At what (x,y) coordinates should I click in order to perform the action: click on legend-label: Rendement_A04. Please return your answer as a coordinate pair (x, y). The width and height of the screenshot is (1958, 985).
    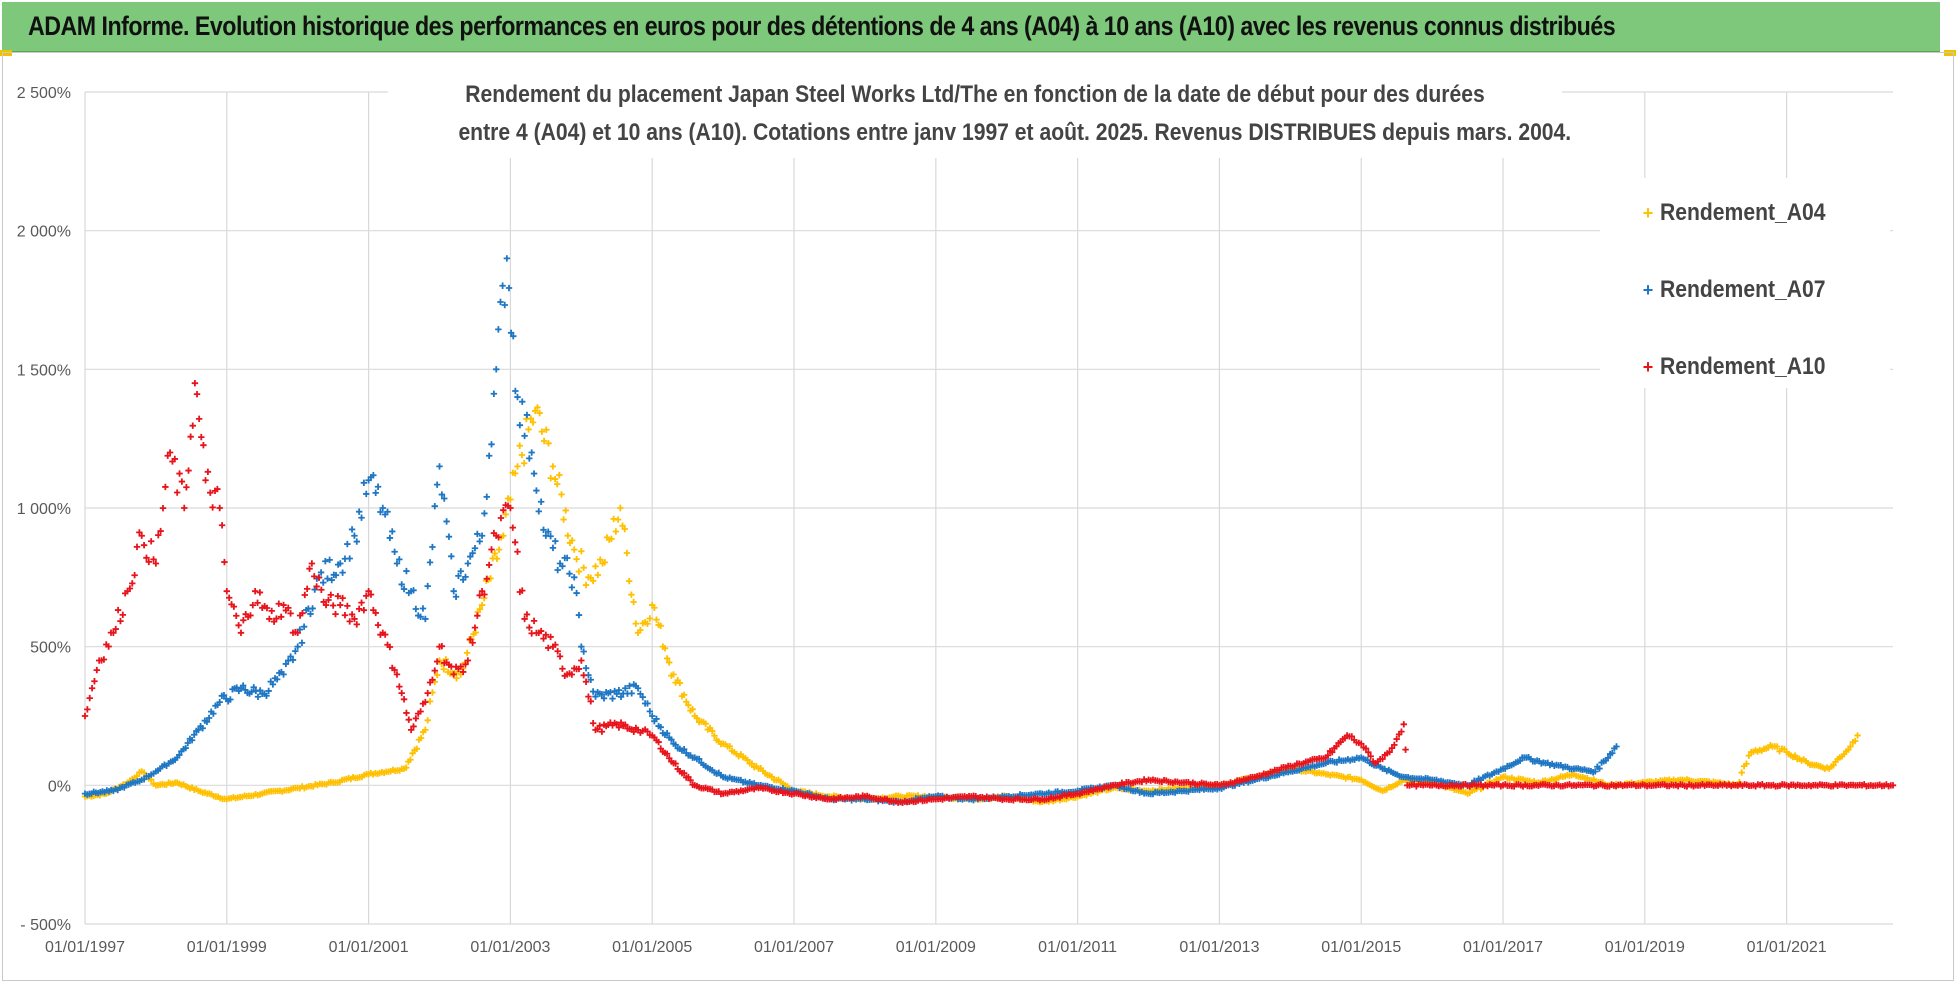
    Looking at the image, I should click on (1743, 212).